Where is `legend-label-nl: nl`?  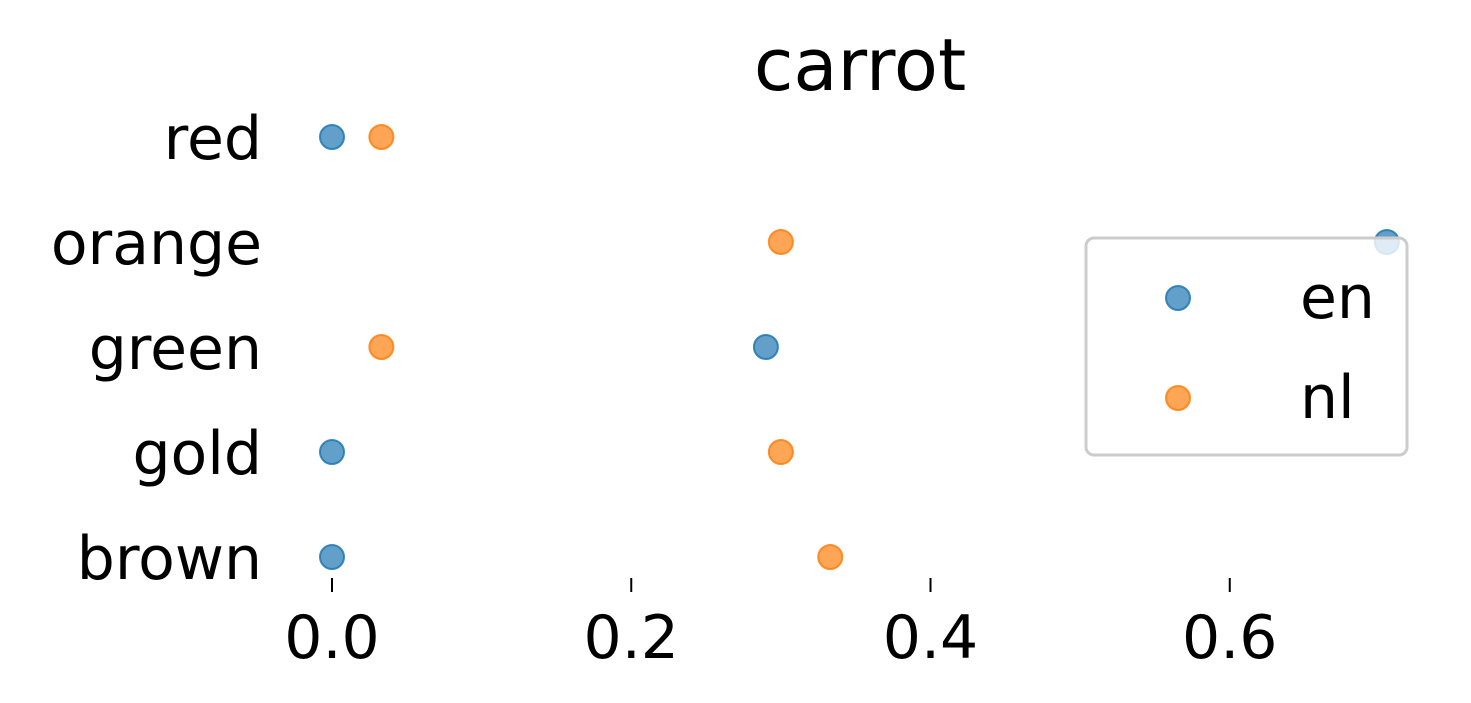
legend-label-nl: nl is located at coordinates (1327, 398).